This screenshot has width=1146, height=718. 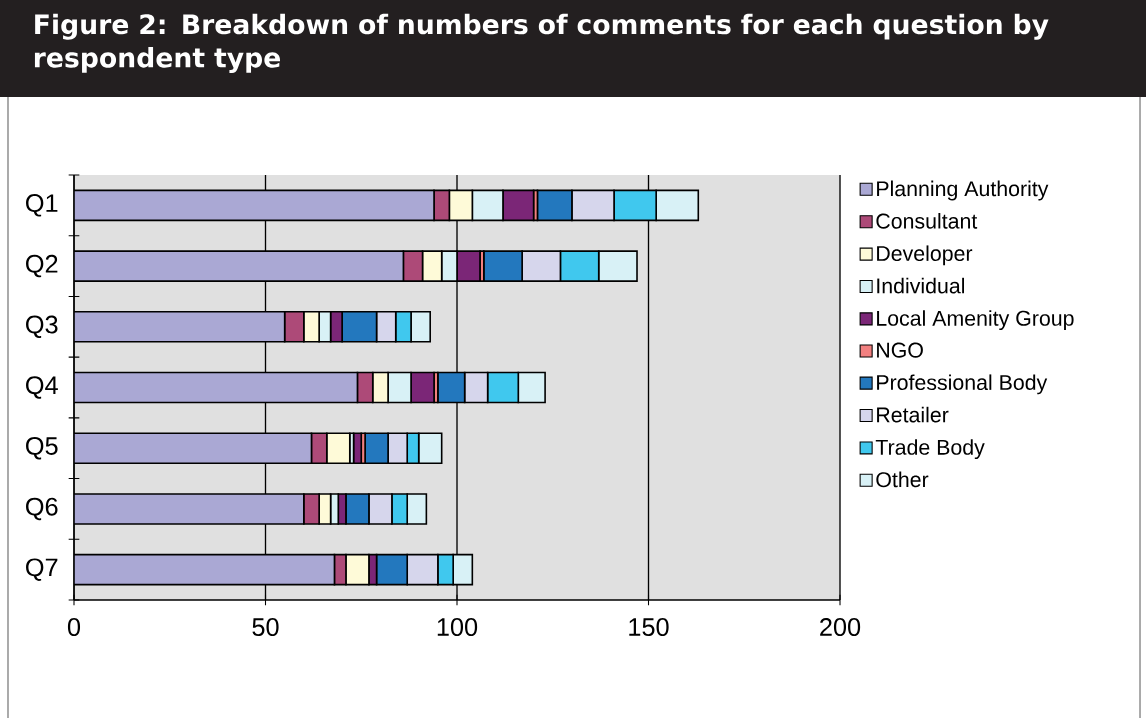 What do you see at coordinates (42, 387) in the screenshot?
I see `y-tick-label: Q4` at bounding box center [42, 387].